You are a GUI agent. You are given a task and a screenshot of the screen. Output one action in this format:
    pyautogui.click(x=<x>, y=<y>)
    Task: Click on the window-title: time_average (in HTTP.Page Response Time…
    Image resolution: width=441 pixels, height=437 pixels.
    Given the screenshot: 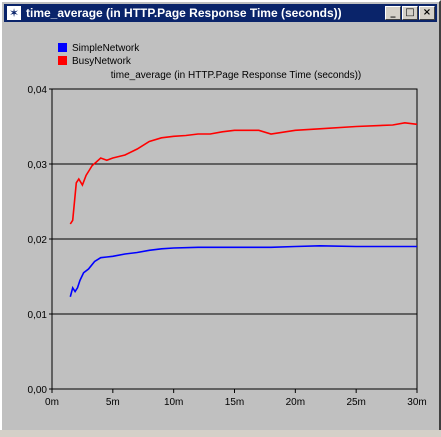 What is the action you would take?
    pyautogui.click(x=184, y=13)
    